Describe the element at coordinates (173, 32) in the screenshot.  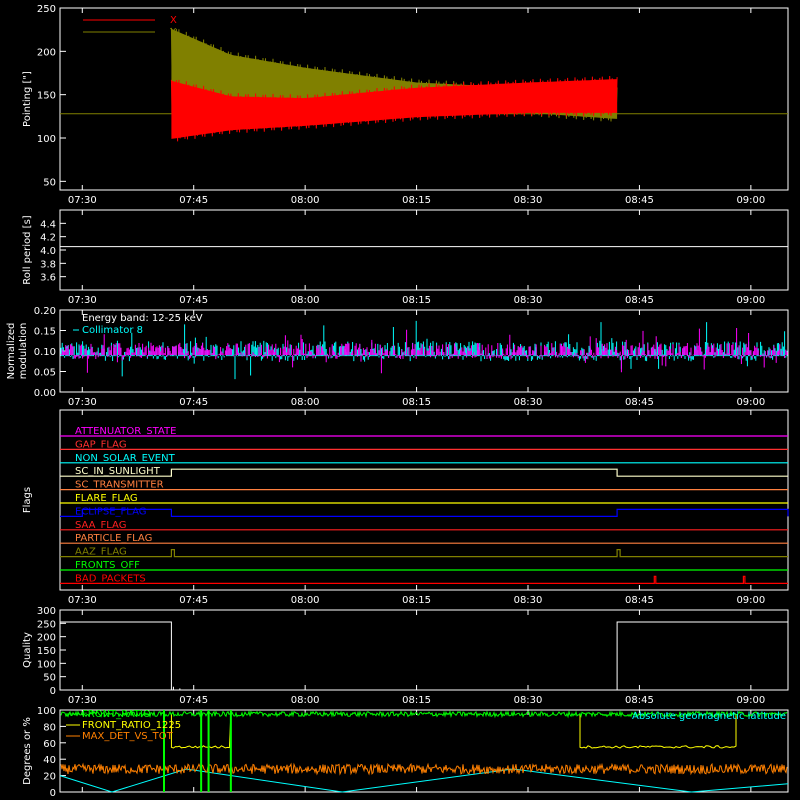
I see `legend-label: Y` at that location.